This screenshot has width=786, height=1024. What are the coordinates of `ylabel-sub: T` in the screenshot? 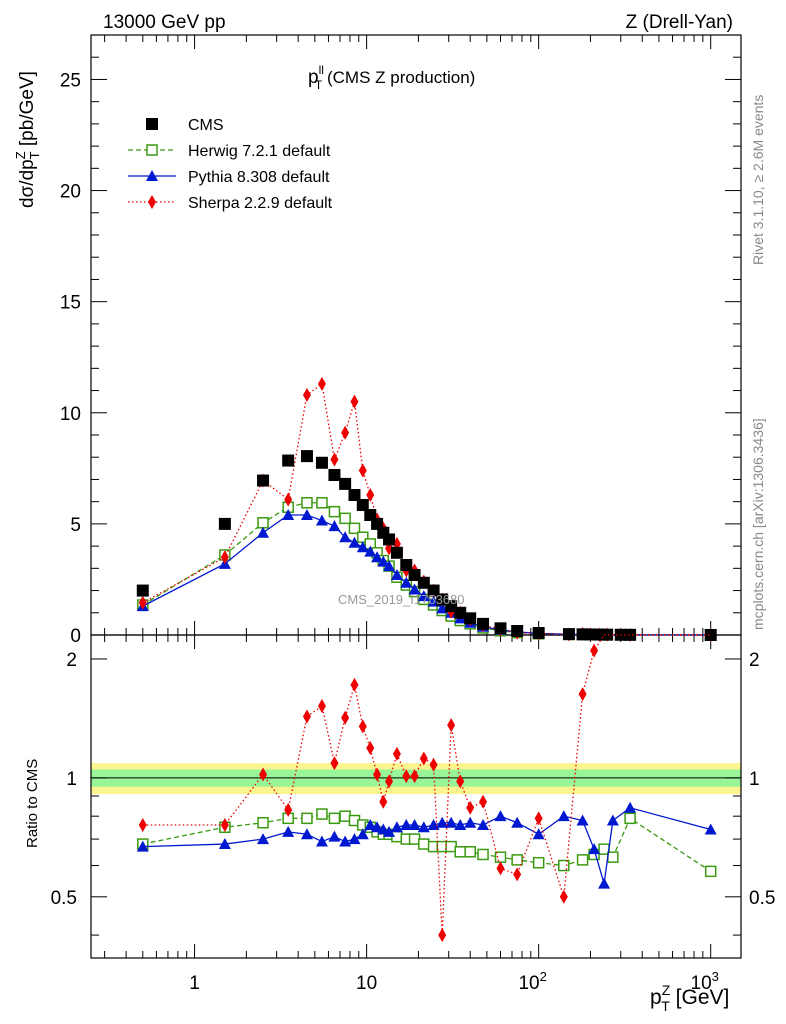 It's located at (34, 155).